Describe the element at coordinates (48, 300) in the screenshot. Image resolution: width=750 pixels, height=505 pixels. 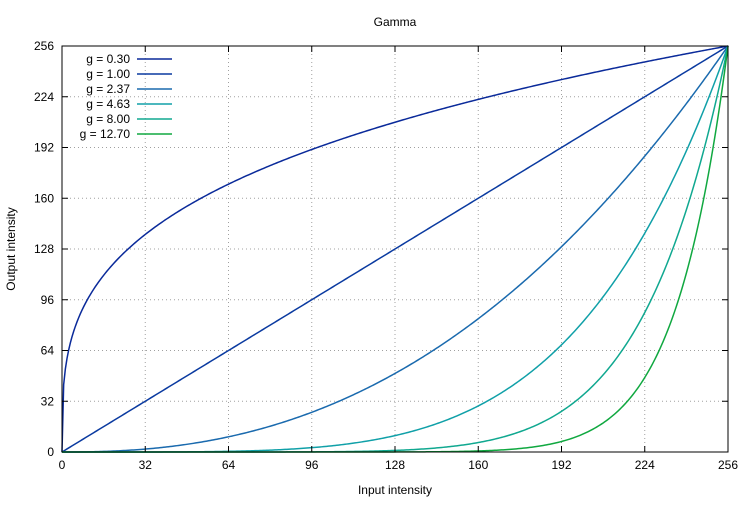
I see `y-tick-label: 96` at that location.